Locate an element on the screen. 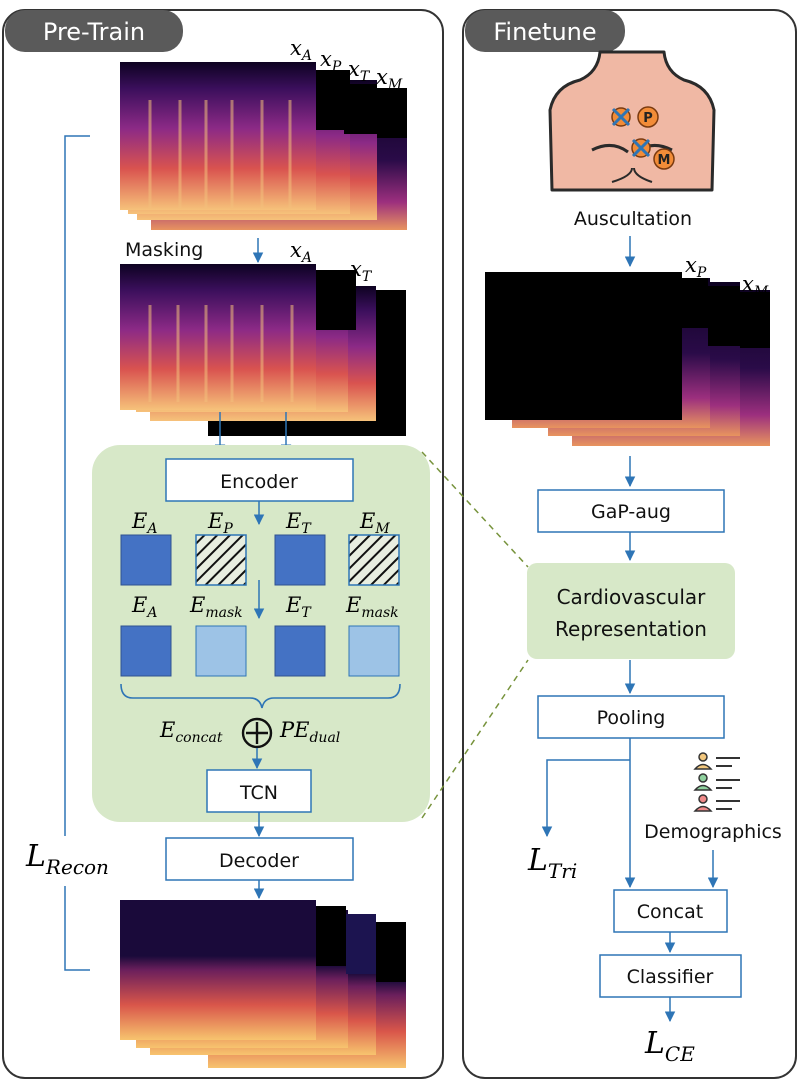 This screenshot has width=800, height=1087. embed-r2-1-sub: A is located at coordinates (151, 613).